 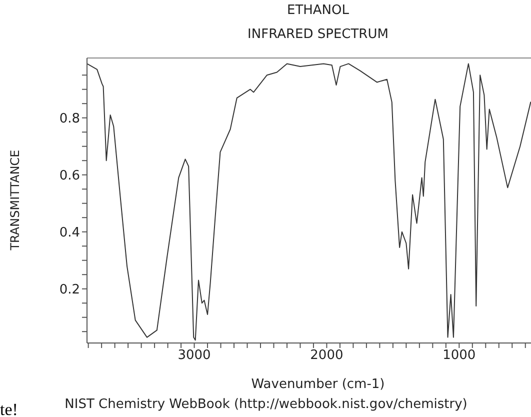 I want to click on y-tick-label: 0.8, so click(x=69, y=118).